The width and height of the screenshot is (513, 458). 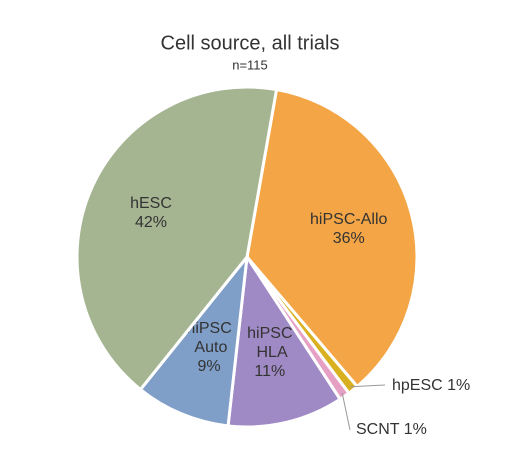 I want to click on slice-label: hpESC 1%, so click(x=431, y=385).